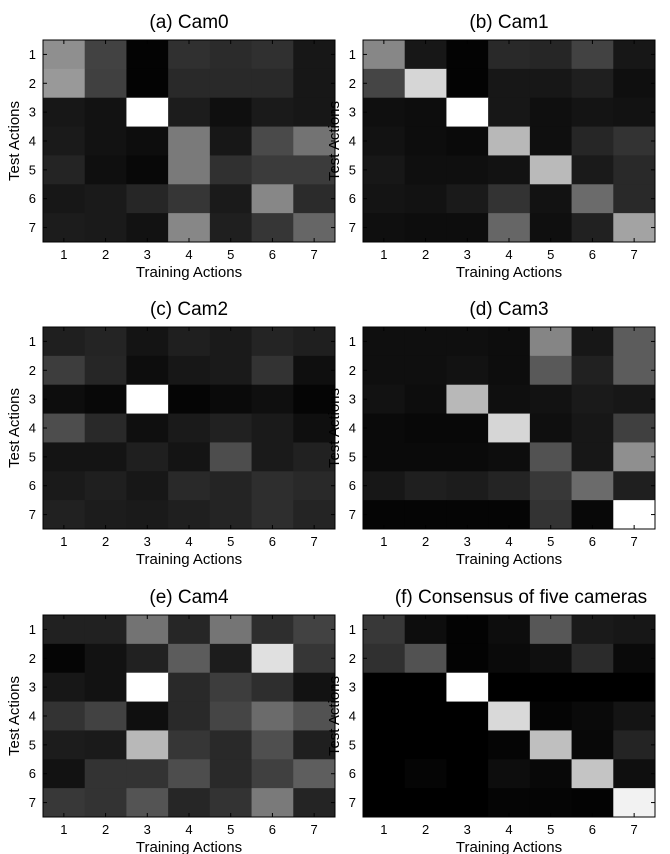 The height and width of the screenshot is (854, 670). Describe the element at coordinates (32, 198) in the screenshot. I see `y-tick-label-6: 6` at that location.